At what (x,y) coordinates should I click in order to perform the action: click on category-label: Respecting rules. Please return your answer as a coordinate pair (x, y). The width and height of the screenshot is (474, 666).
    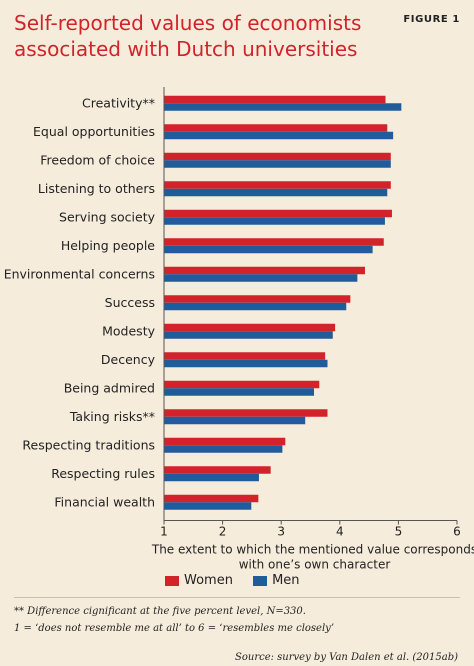
    Looking at the image, I should click on (103, 473).